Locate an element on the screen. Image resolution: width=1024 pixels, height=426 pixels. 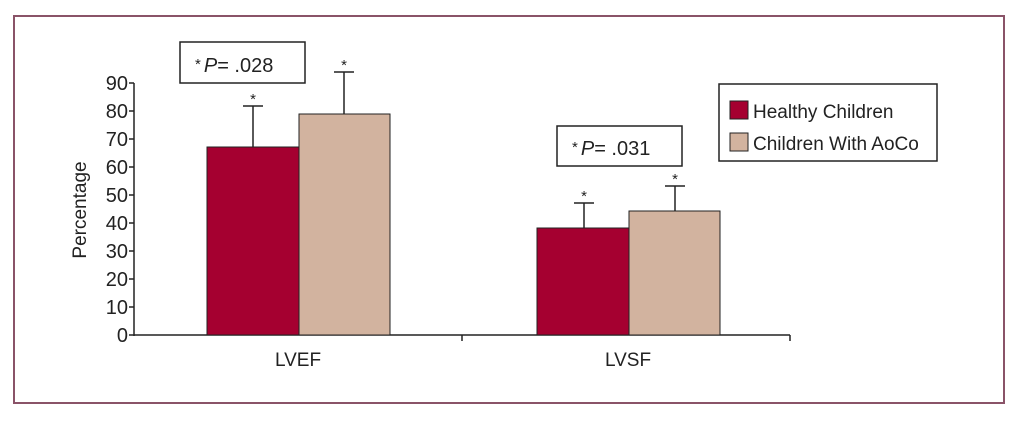
y-tick-label: 20 is located at coordinates (117, 280).